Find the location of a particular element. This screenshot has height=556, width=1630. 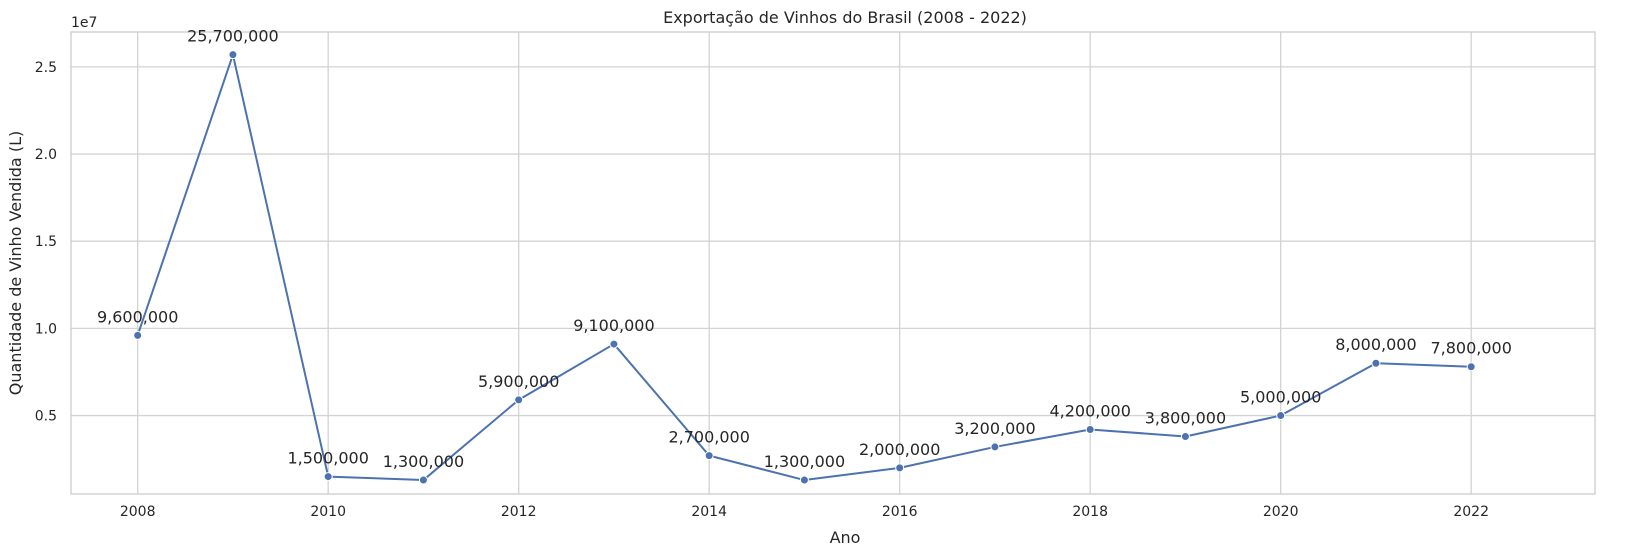

data-label: 25,700,000 is located at coordinates (233, 36).